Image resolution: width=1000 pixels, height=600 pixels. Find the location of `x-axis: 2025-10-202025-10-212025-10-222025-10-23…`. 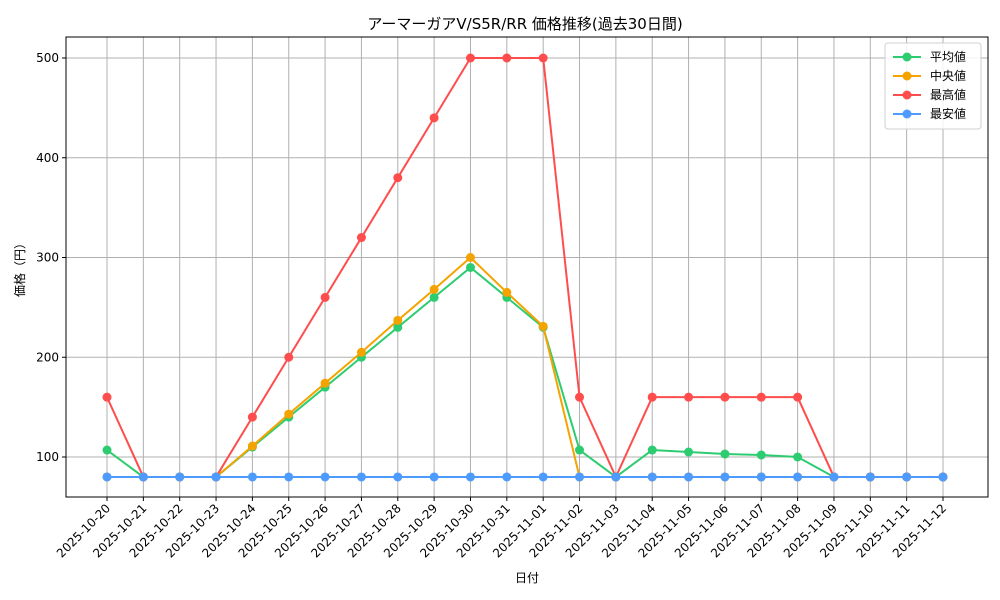

x-axis: 2025-10-202025-10-212025-10-222025-10-23… is located at coordinates (501, 528).